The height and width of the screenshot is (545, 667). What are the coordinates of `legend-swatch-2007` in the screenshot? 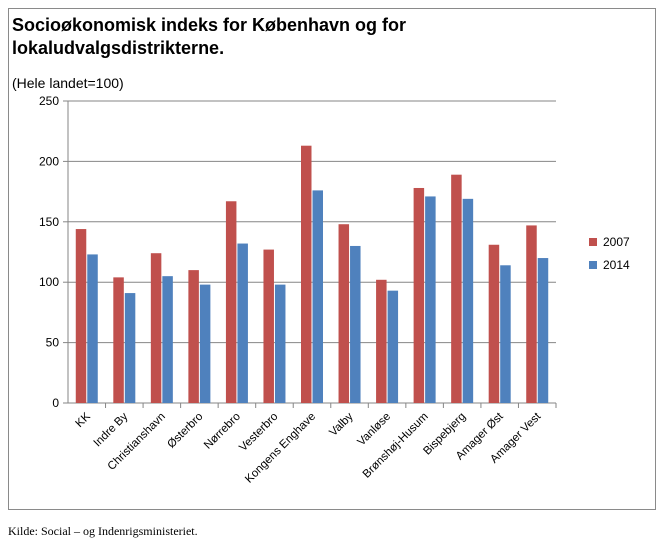 It's located at (593, 242).